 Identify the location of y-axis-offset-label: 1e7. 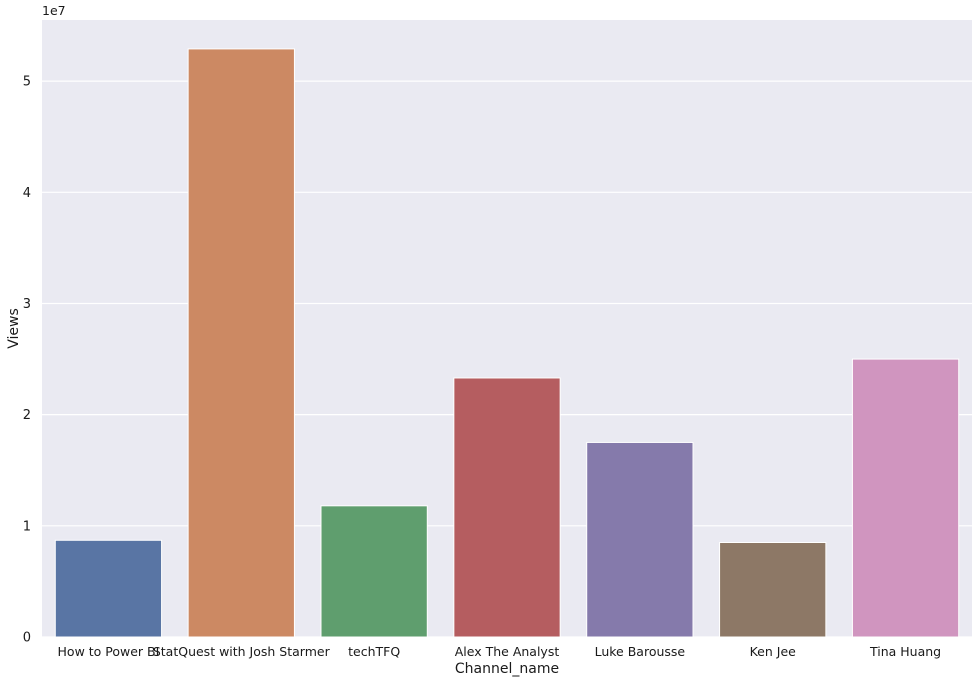
(54, 10).